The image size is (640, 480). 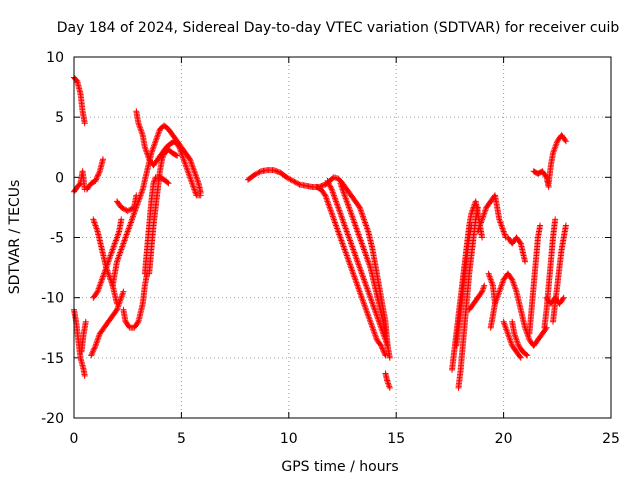 What do you see at coordinates (504, 439) in the screenshot?
I see `x-tick-label: 20` at bounding box center [504, 439].